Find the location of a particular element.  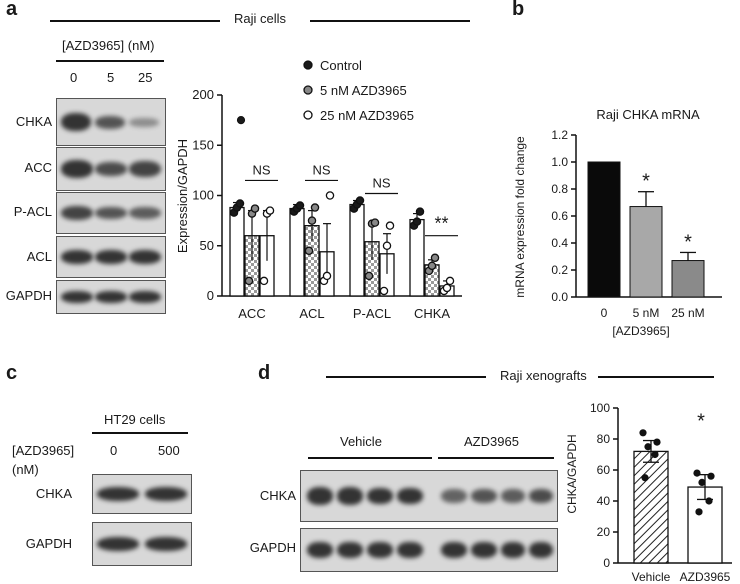

chart-a-legend-label: 25 nM AZD3965 is located at coordinates (367, 115).